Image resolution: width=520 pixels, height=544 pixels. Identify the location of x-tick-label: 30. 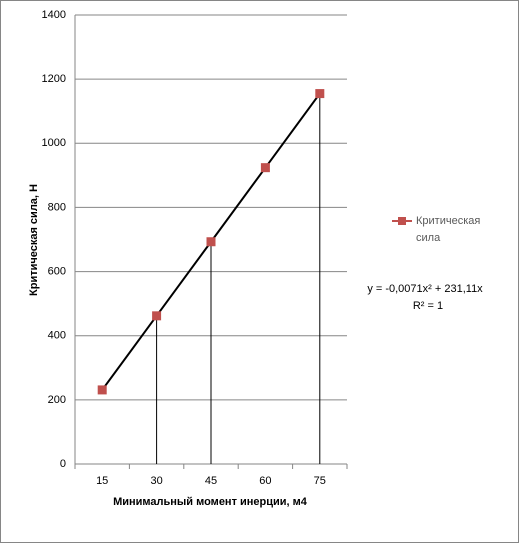
(156, 481).